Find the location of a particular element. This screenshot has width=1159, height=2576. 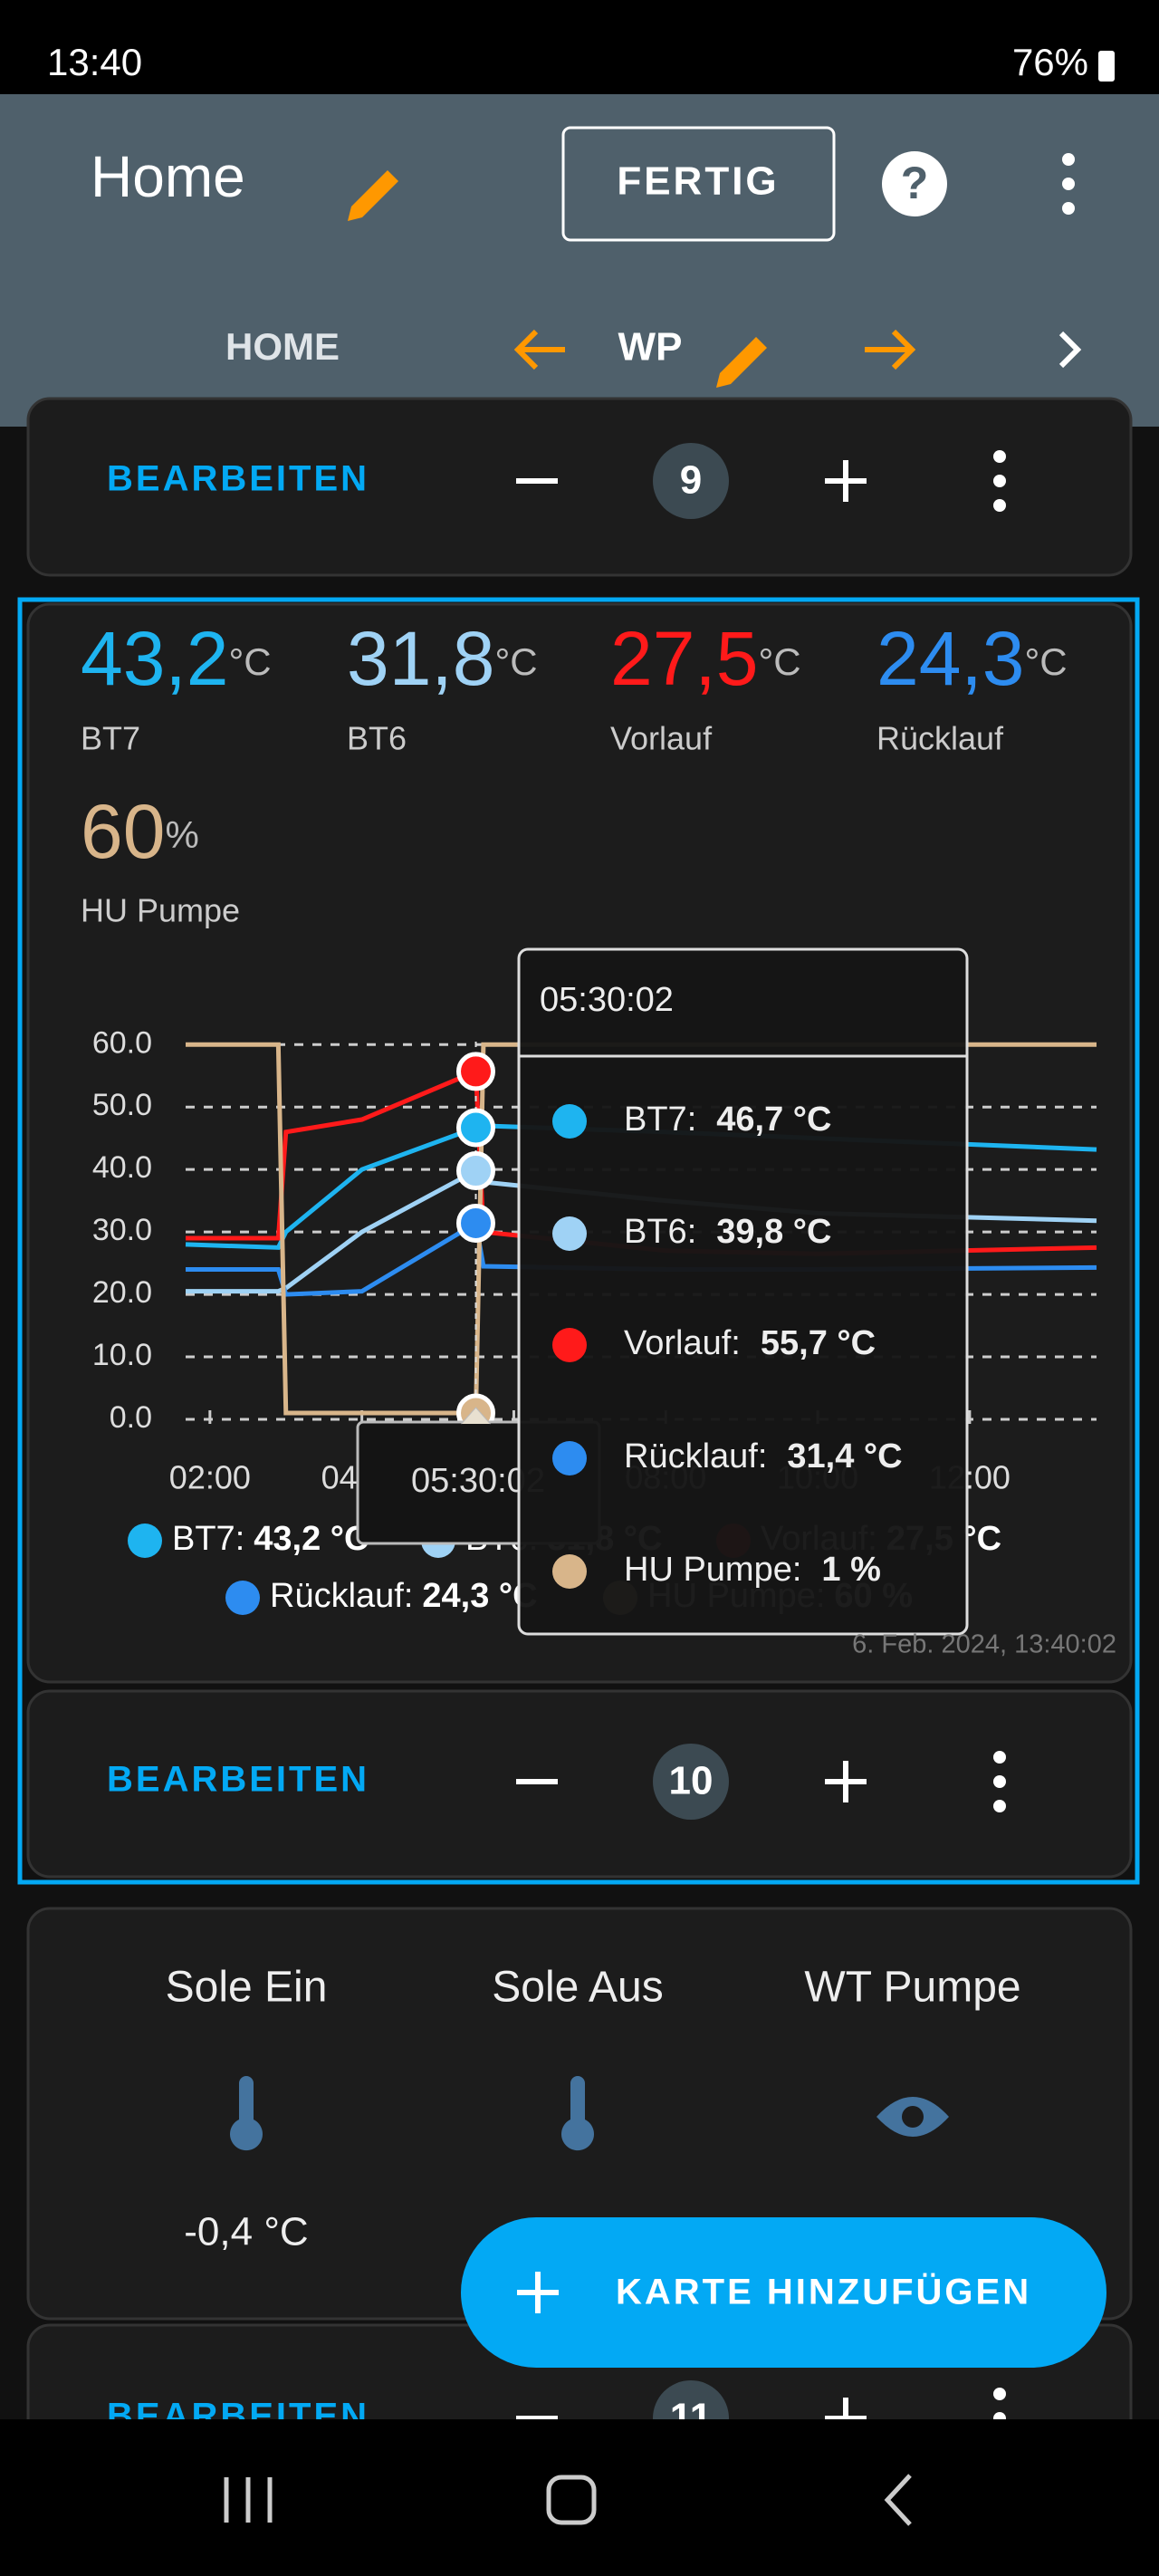

tooltip-value: 46,7 °C is located at coordinates (773, 1120).